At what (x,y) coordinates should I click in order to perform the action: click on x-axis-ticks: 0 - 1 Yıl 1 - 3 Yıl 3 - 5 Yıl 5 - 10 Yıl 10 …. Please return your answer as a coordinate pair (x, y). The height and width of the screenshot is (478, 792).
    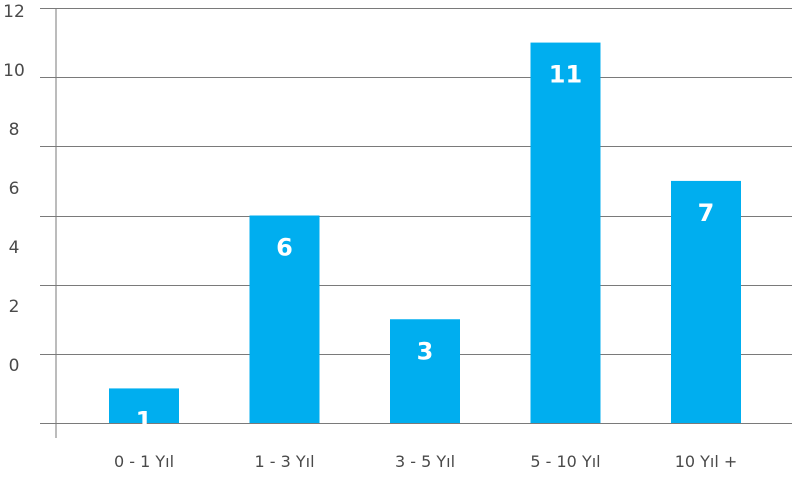
    Looking at the image, I should click on (425, 461).